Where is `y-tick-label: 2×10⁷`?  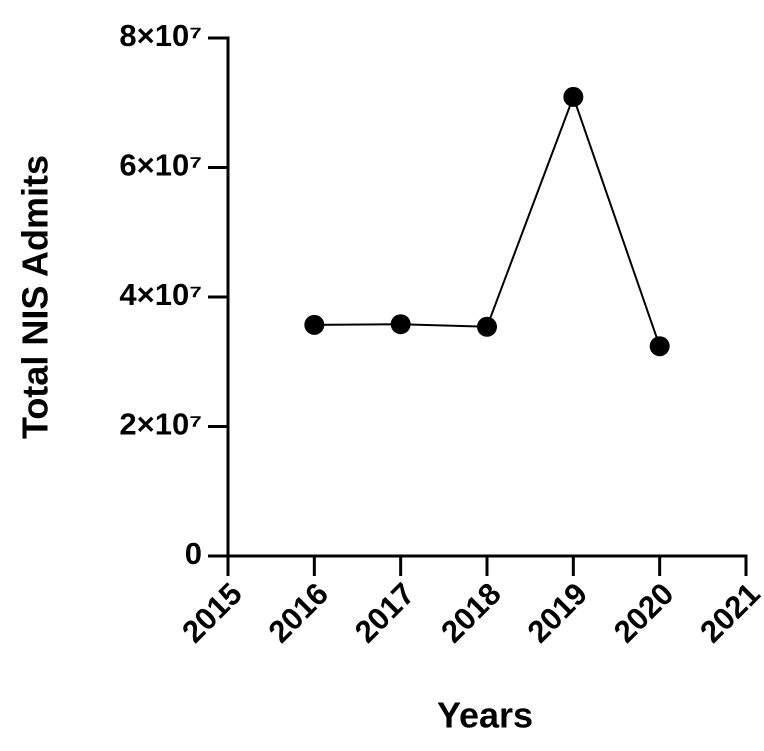
y-tick-label: 2×10⁷ is located at coordinates (160, 424).